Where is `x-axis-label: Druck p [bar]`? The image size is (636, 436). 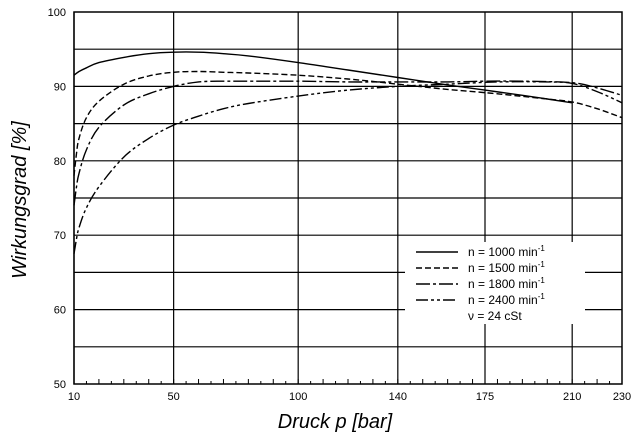 x-axis-label: Druck p [bar] is located at coordinates (335, 422).